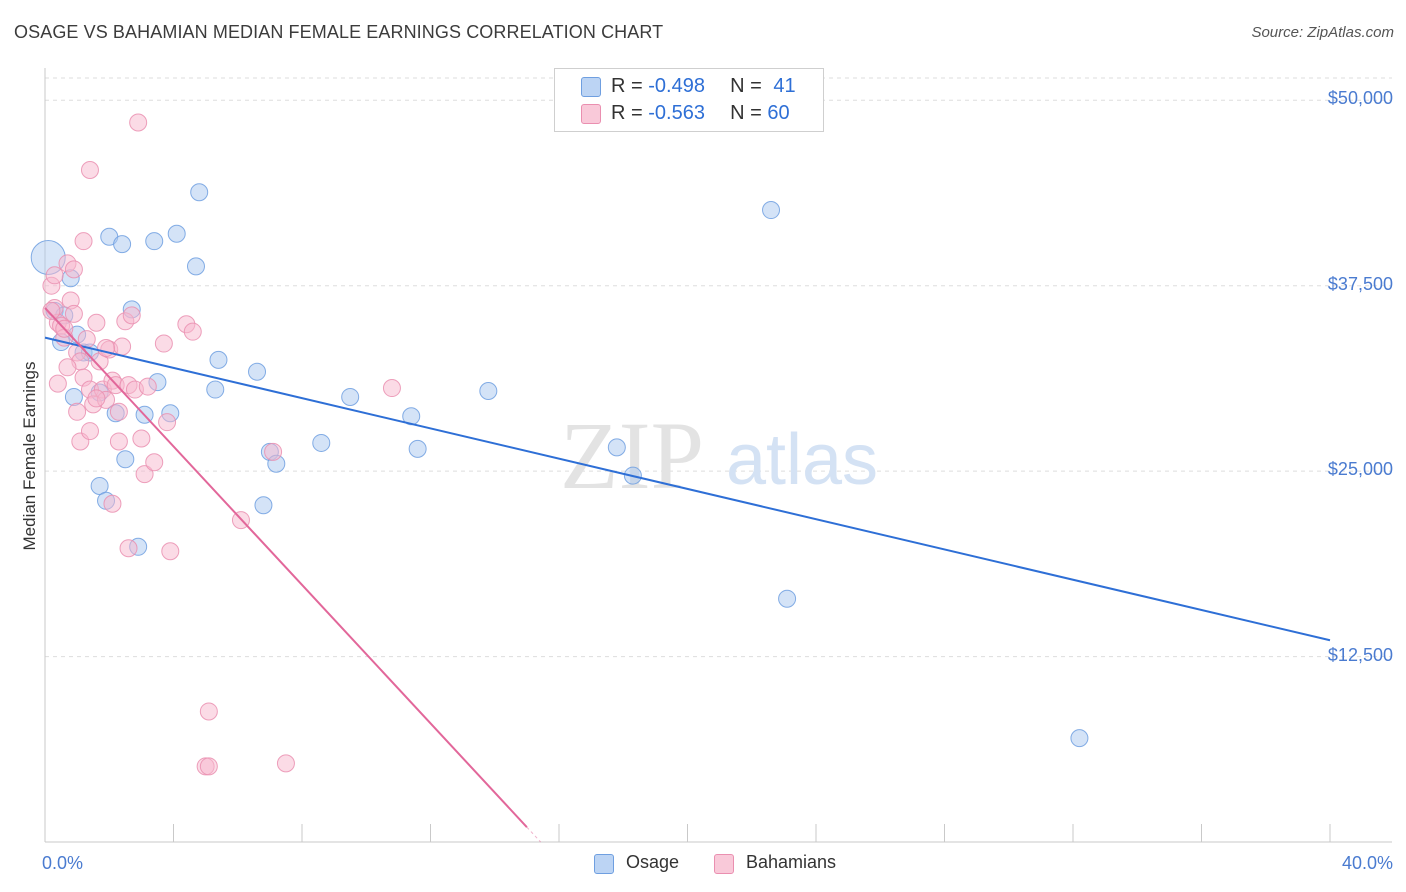 The image size is (1406, 892). I want to click on watermark-zip: ZIP, so click(632, 455).